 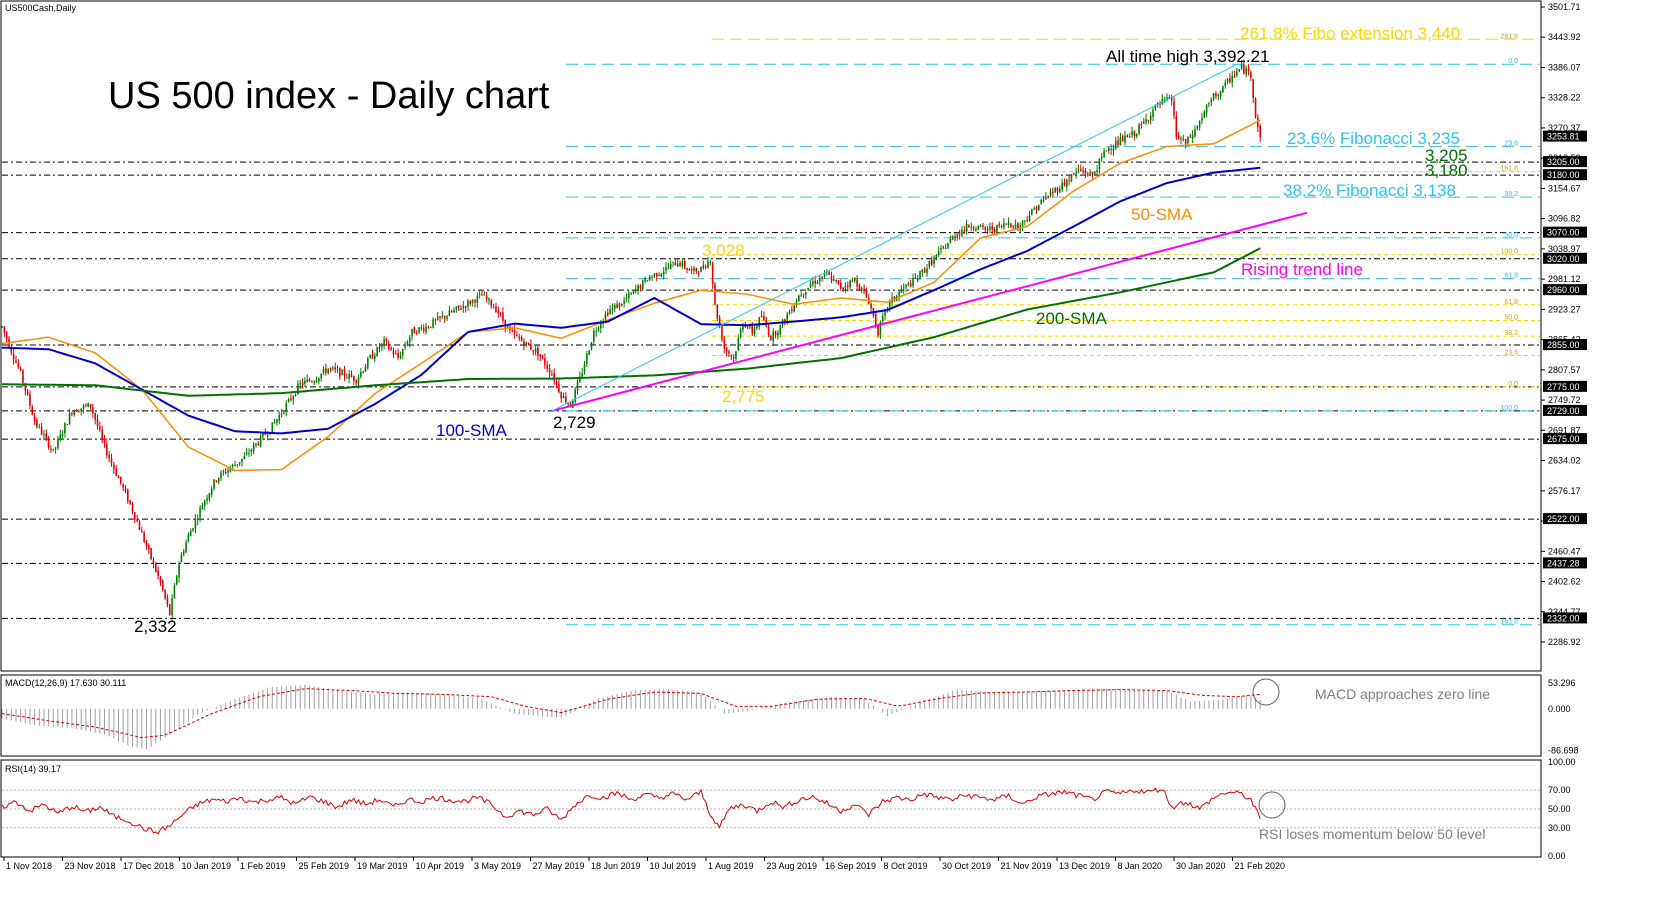 I want to click on price-tick-label: 2402.62, so click(x=1564, y=582).